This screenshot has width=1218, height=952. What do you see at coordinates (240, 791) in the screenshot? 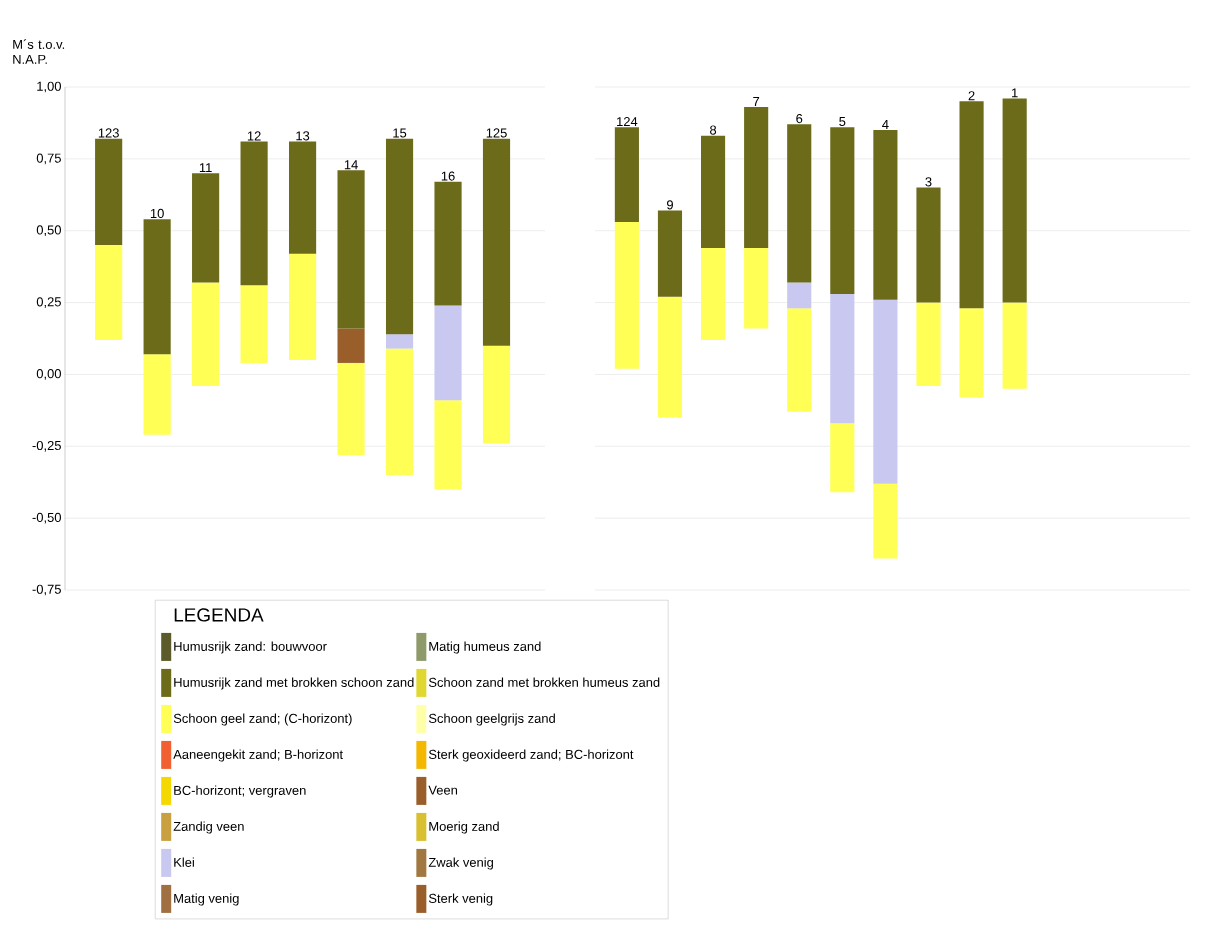
I see `legend-label: BC-horizont; vergraven` at bounding box center [240, 791].